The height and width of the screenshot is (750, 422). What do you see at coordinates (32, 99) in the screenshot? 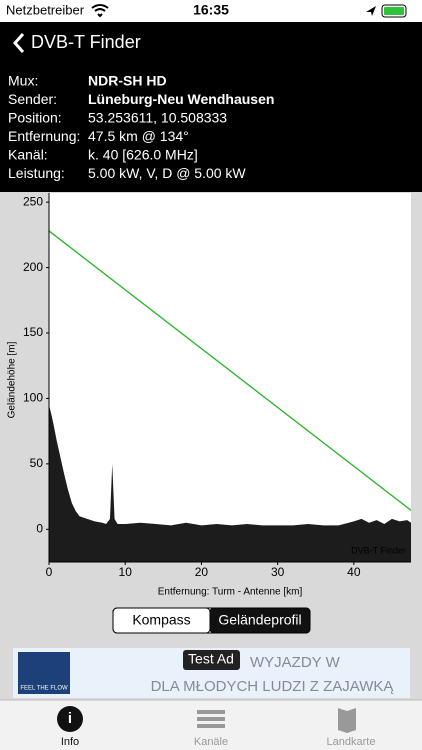
I see `info-label: Sender:` at bounding box center [32, 99].